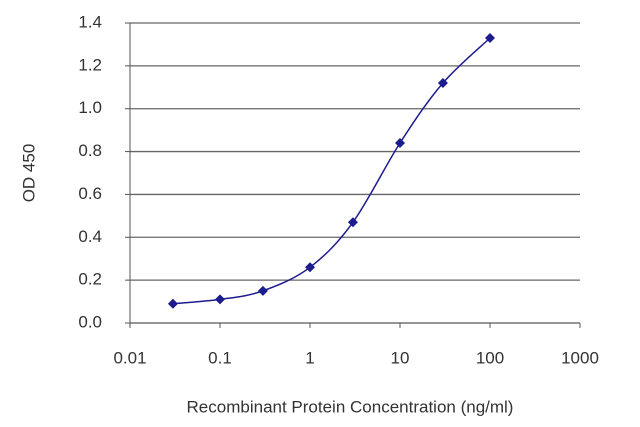 Image resolution: width=640 pixels, height=427 pixels. What do you see at coordinates (309, 357) in the screenshot?
I see `x-tick-label: 1` at bounding box center [309, 357].